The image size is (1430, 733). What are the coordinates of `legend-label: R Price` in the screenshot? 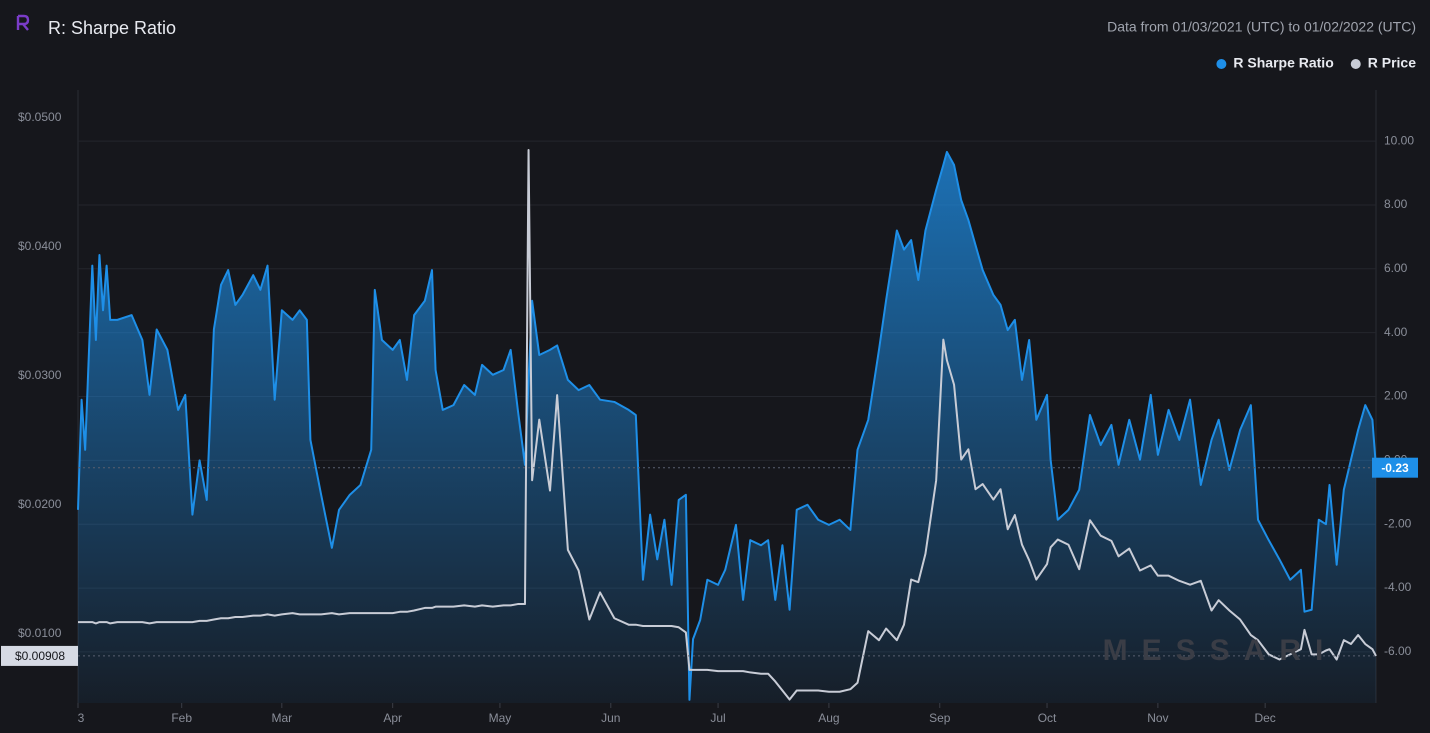 It's located at (1392, 63).